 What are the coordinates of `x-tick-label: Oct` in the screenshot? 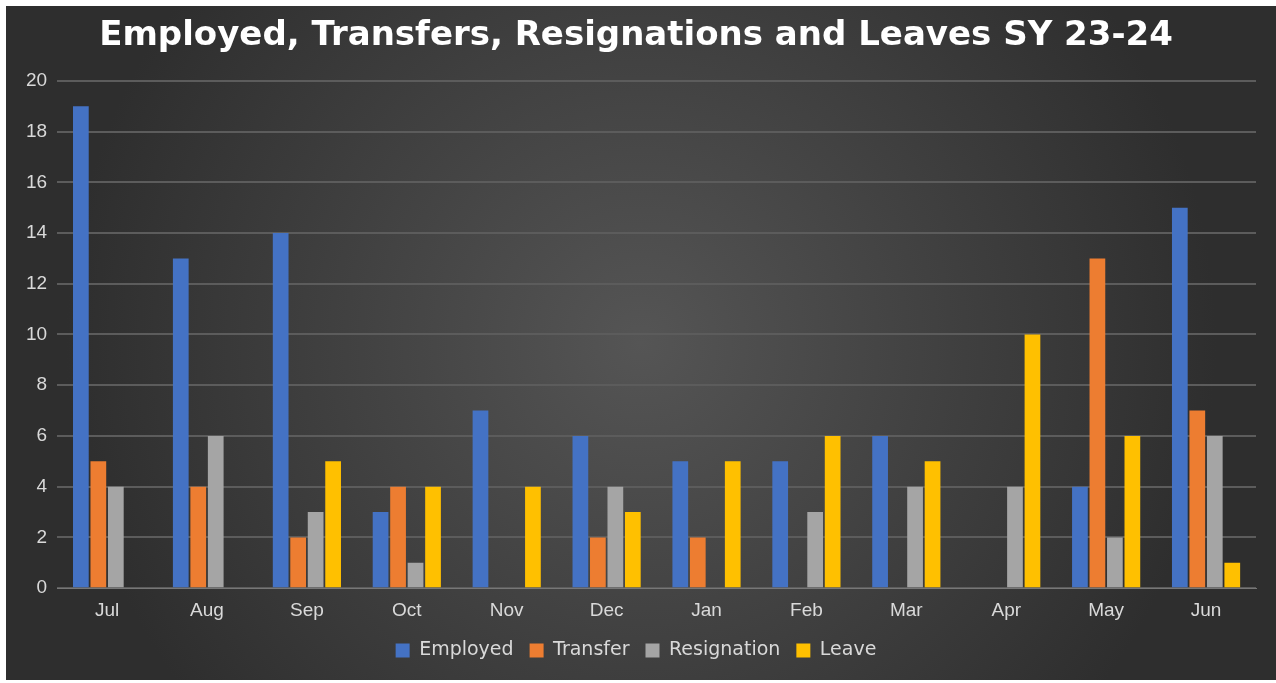 It's located at (407, 609).